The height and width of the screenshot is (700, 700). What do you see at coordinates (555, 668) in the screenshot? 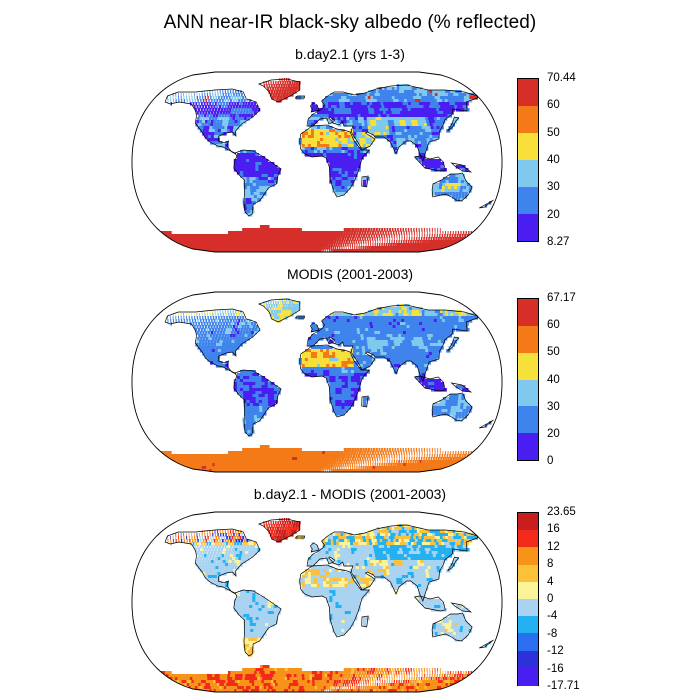
I see `colorbar-label: -16` at bounding box center [555, 668].